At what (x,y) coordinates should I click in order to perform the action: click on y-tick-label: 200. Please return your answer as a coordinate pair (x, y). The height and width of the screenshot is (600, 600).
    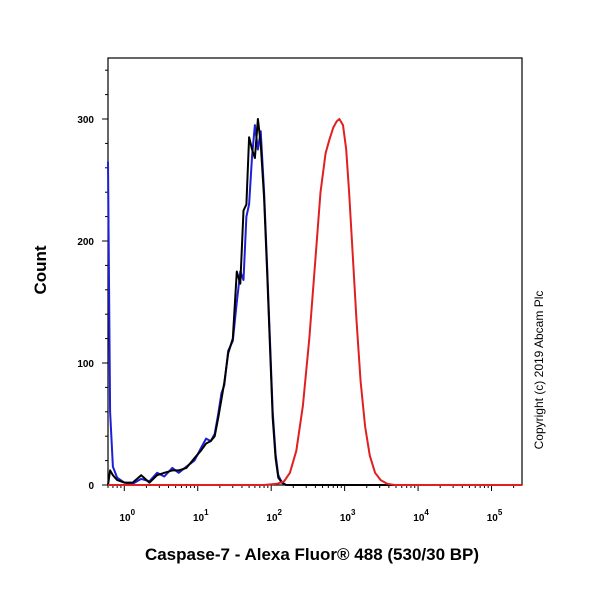
    Looking at the image, I should click on (85, 242).